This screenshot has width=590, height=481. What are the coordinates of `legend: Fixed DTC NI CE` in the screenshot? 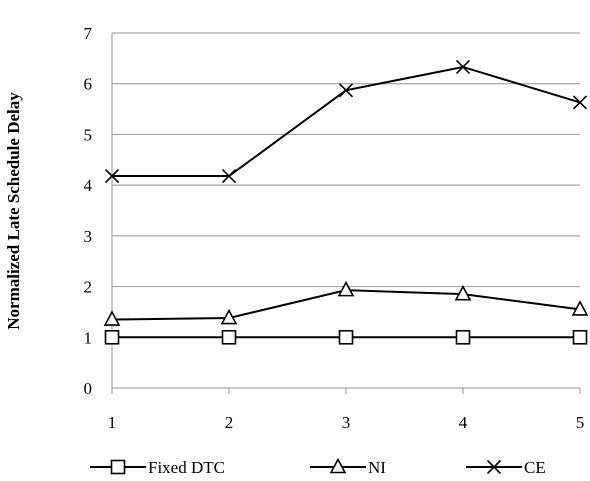 It's located at (318, 467).